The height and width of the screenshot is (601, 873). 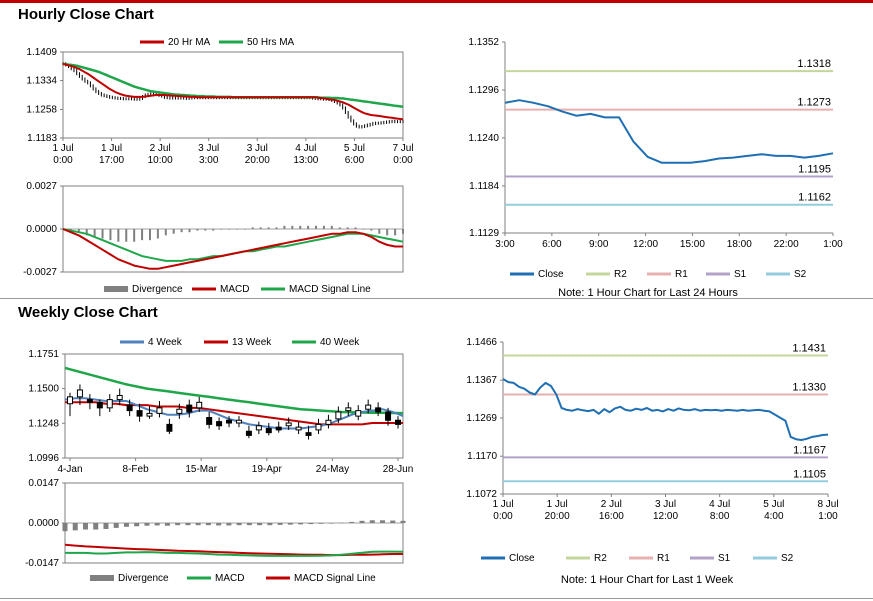 I want to click on w1-x-tick-label: 12:00, so click(x=665, y=516).